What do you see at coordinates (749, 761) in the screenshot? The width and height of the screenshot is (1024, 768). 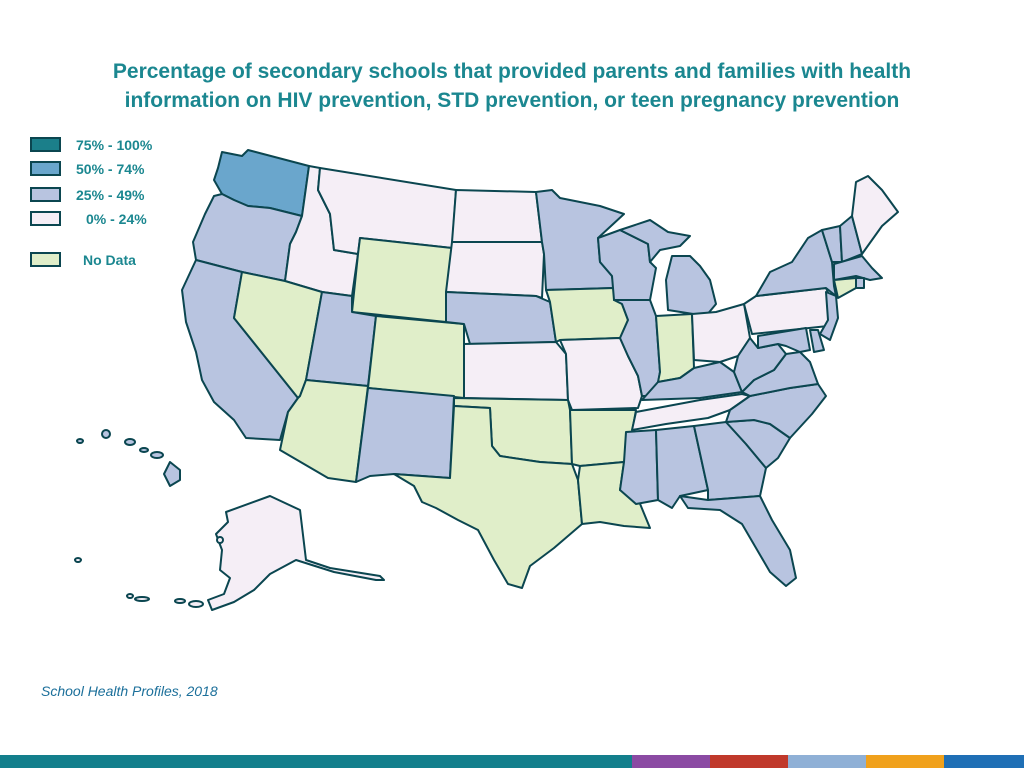 I see `footer-segment-red` at bounding box center [749, 761].